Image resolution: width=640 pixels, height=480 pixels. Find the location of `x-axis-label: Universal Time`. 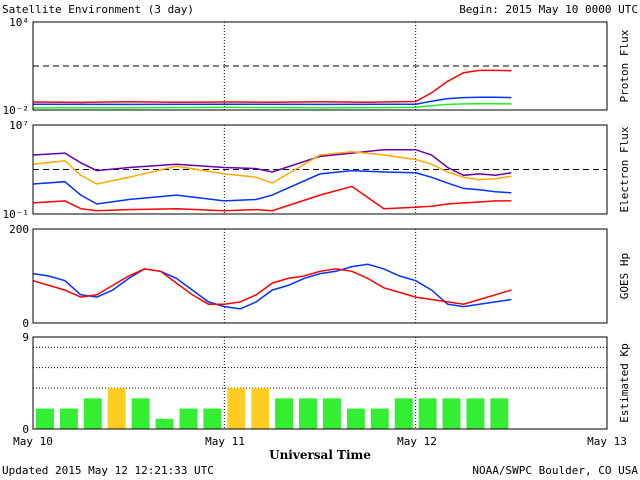

x-axis-label: Universal Time is located at coordinates (320, 455).